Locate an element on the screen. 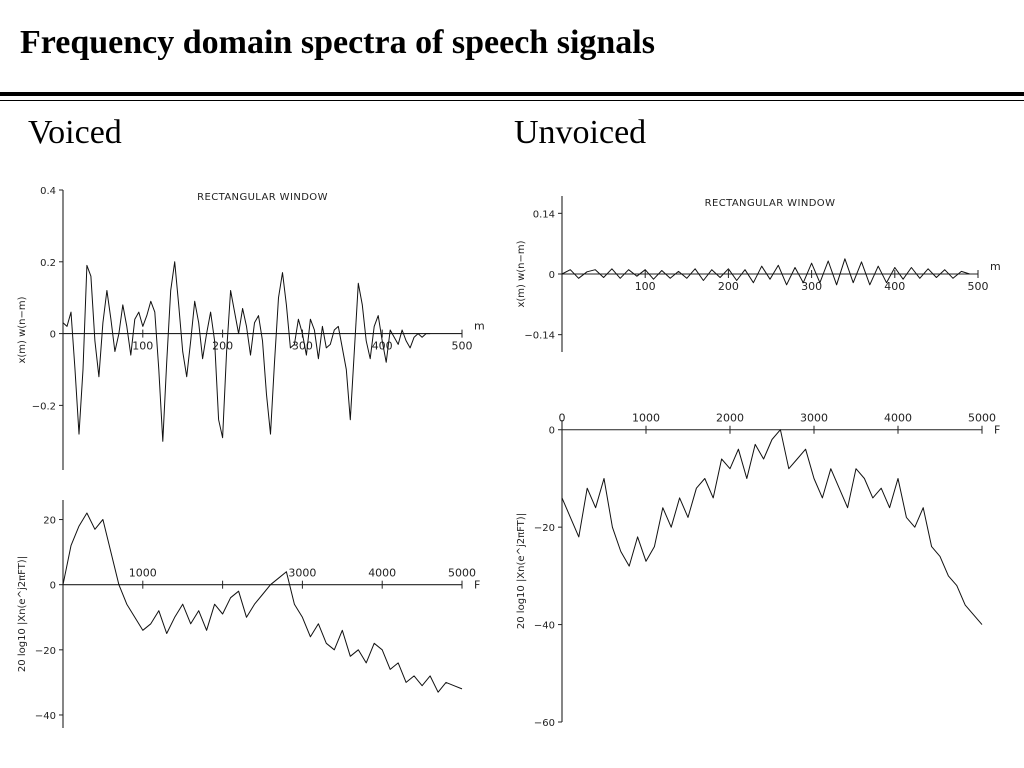 The height and width of the screenshot is (768, 1024). x-tick-label: 300 is located at coordinates (811, 286).